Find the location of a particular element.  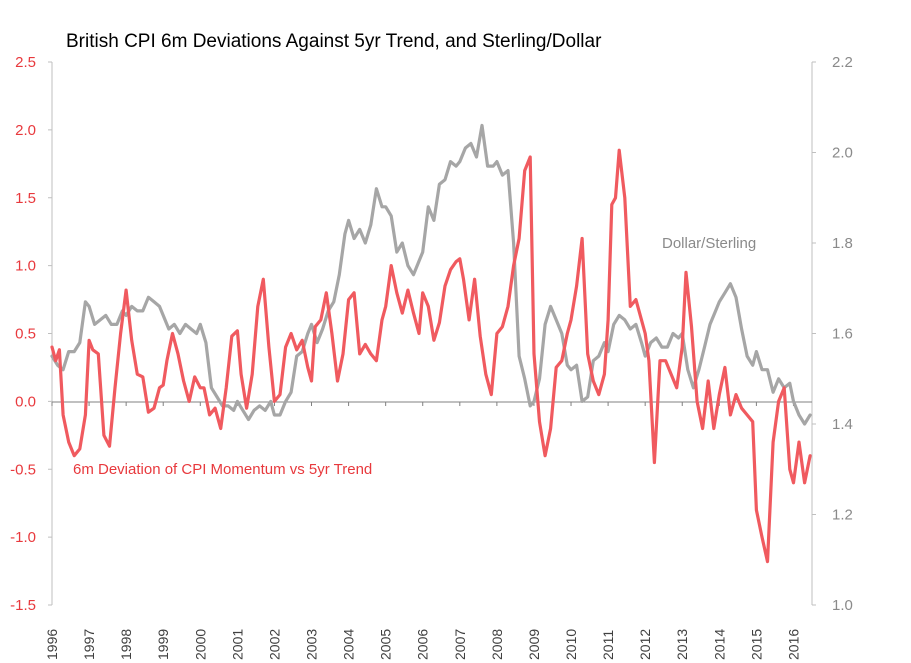

left-tick-label: -1.5 is located at coordinates (23, 605).